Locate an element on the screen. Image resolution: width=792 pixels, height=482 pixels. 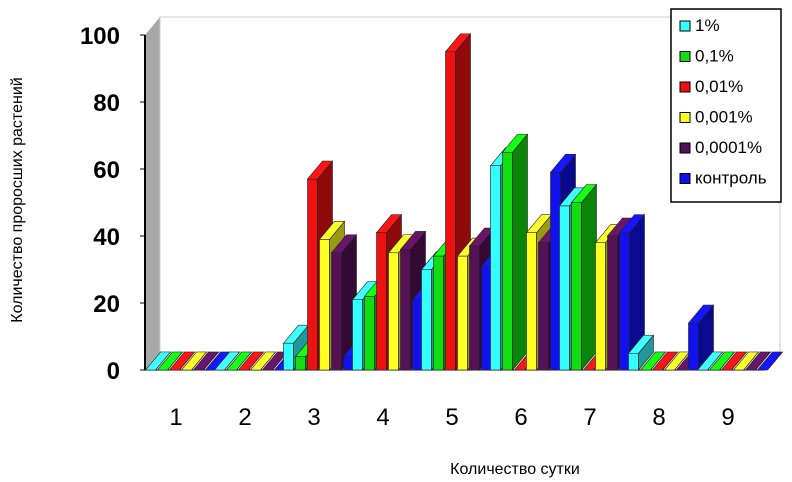
y-tick-label: 40 is located at coordinates (106, 237).